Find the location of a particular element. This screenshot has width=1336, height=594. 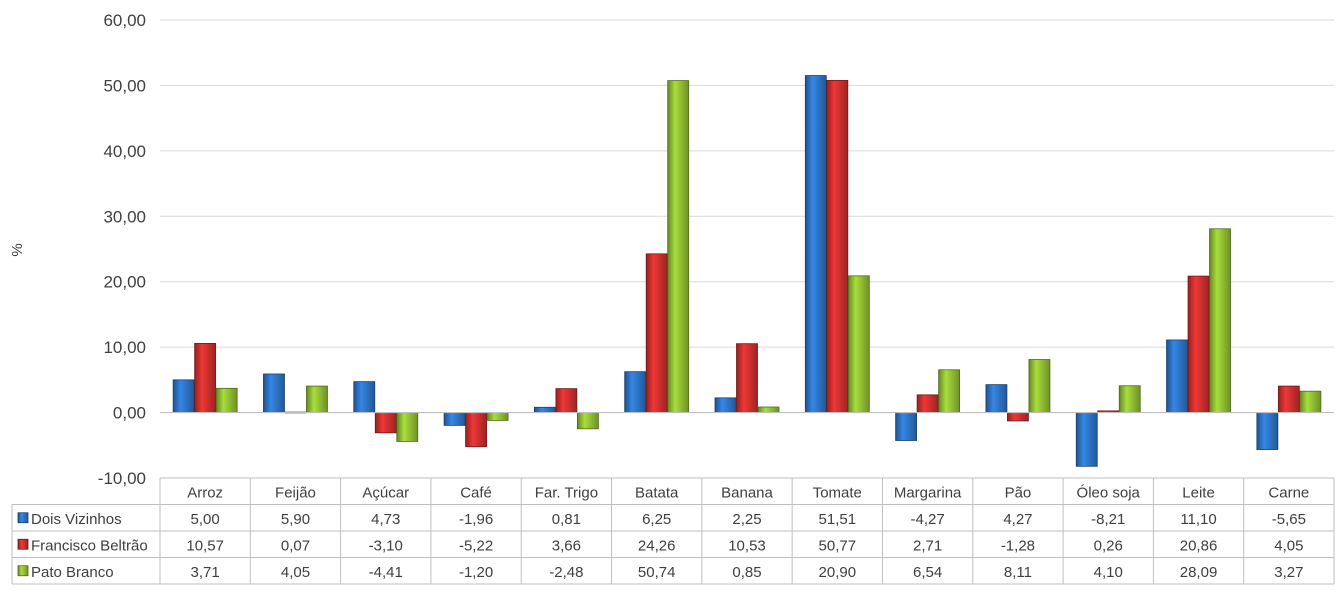

data-label: -4,41 is located at coordinates (386, 572).